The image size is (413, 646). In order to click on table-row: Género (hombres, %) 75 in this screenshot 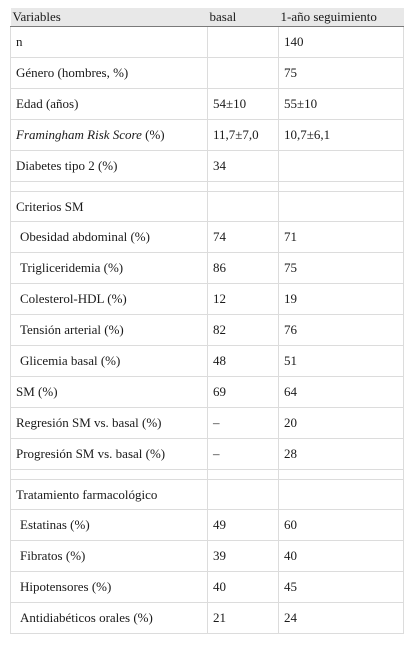, I will do `click(207, 73)`.